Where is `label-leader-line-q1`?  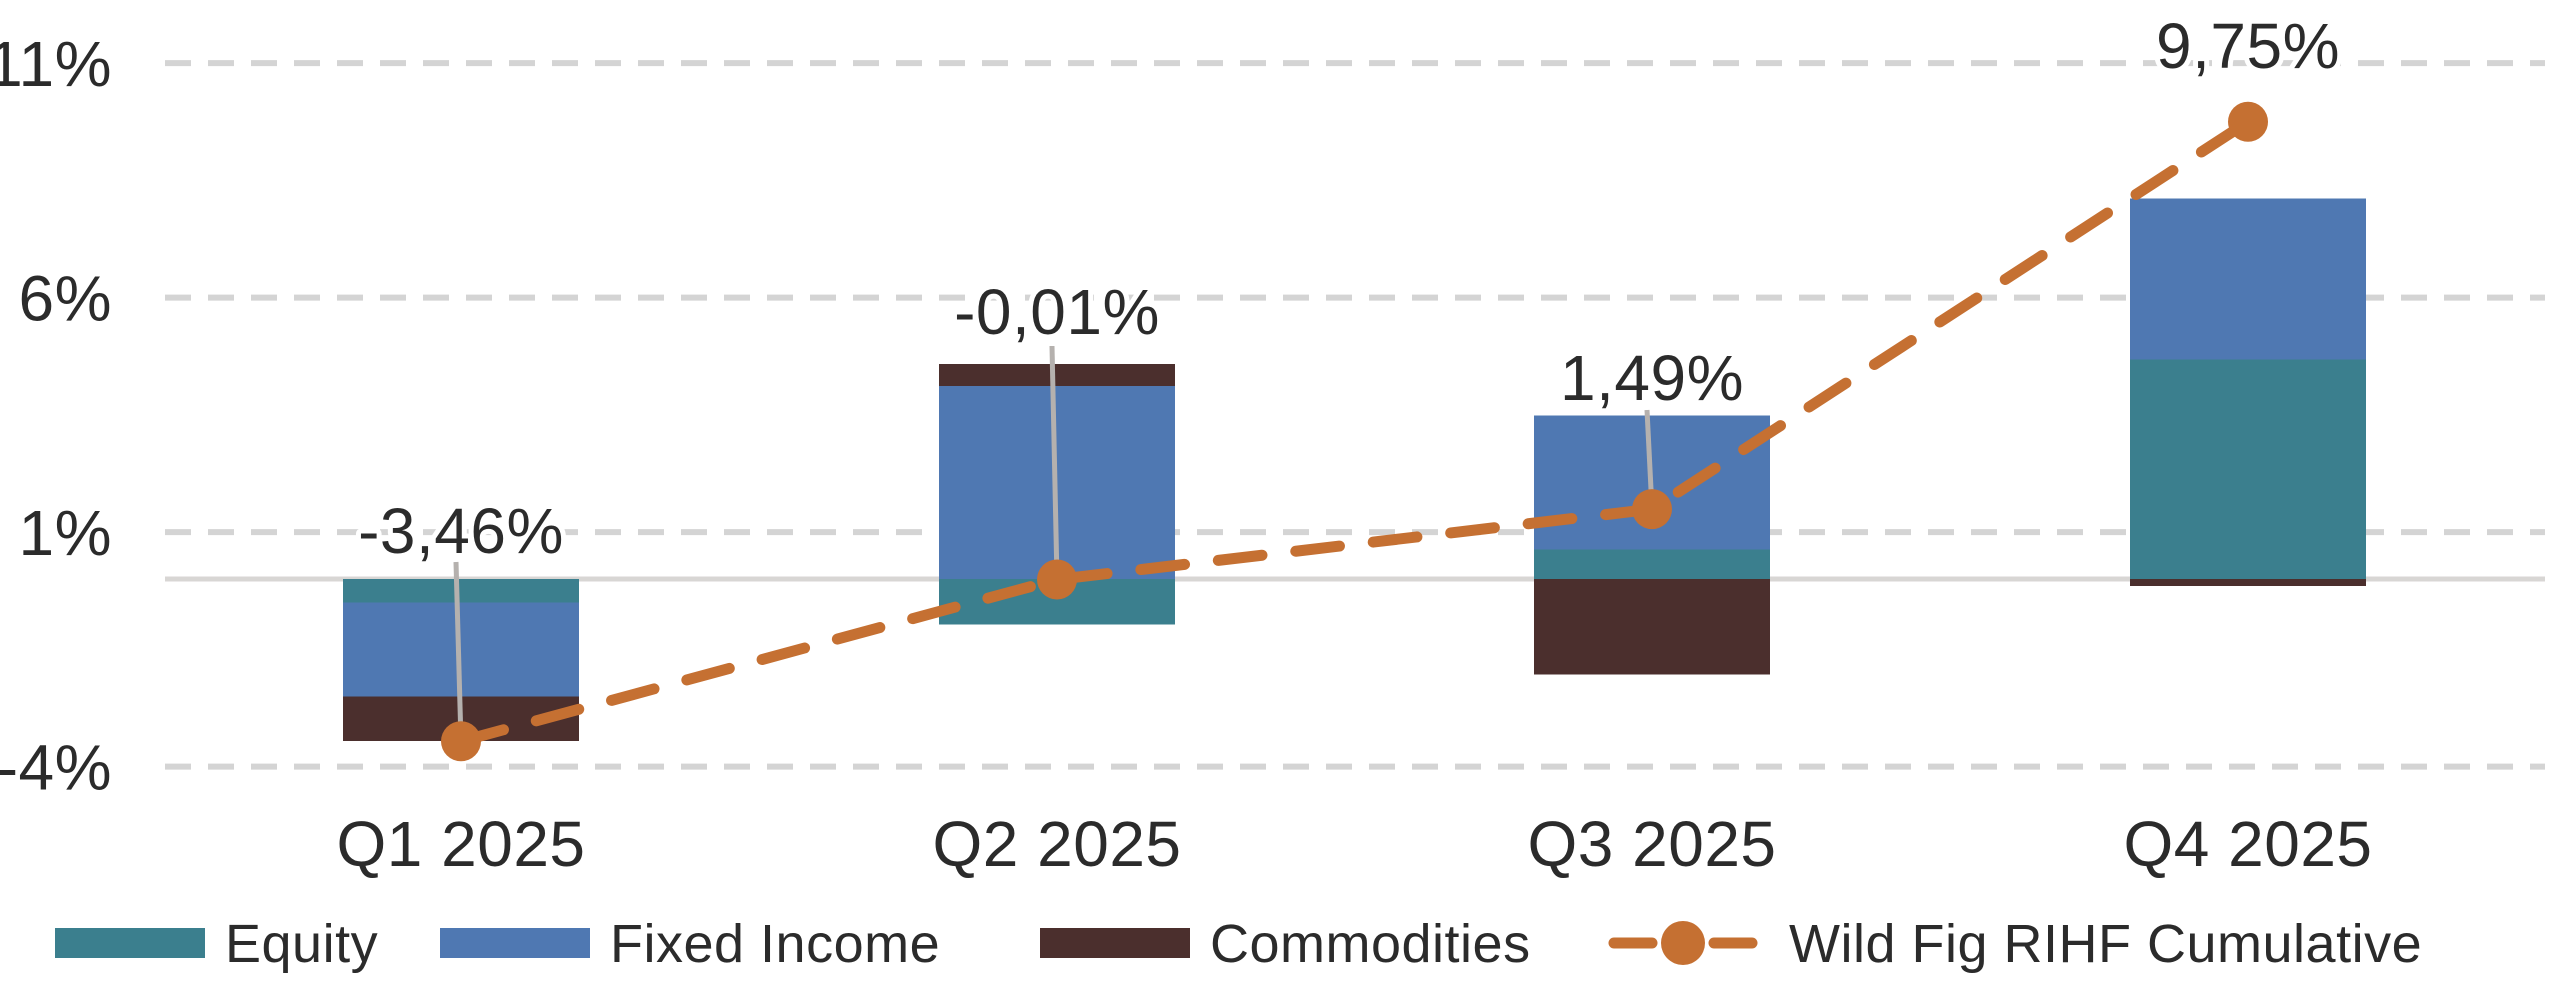
label-leader-line-q1 is located at coordinates (458, 651).